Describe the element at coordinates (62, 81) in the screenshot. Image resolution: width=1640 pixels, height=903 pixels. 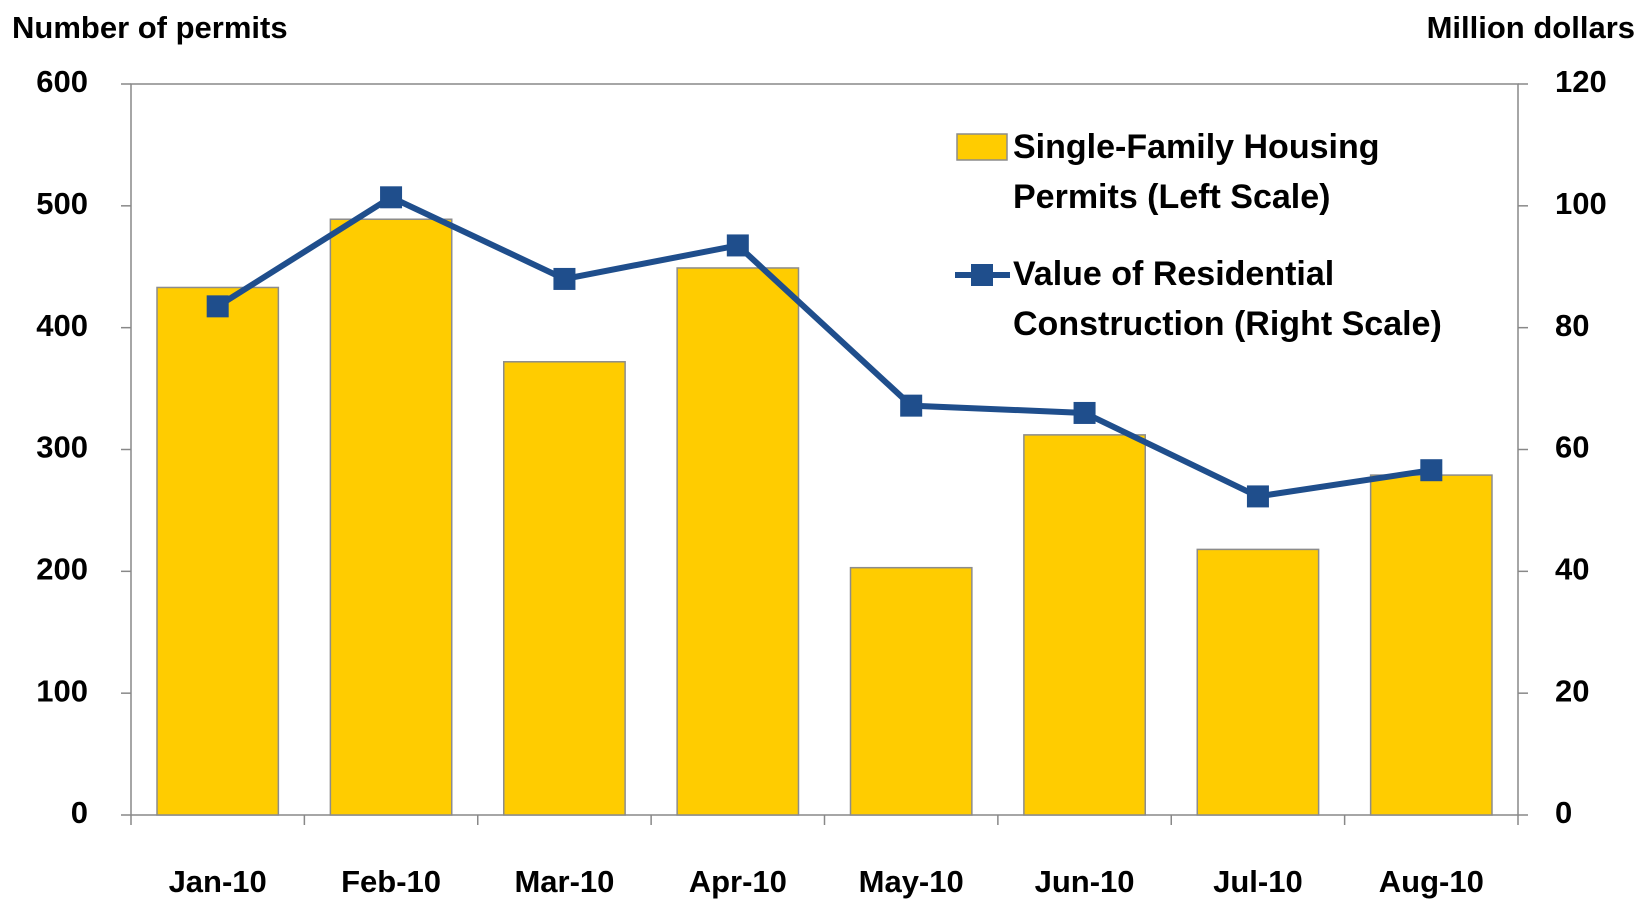
I see `y-tick-label: 600` at that location.